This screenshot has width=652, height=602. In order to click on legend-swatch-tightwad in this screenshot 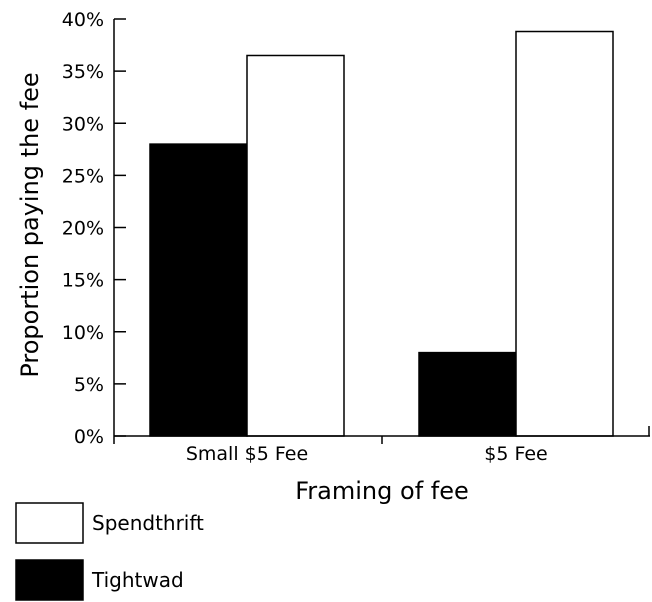, I will do `click(49, 580)`.